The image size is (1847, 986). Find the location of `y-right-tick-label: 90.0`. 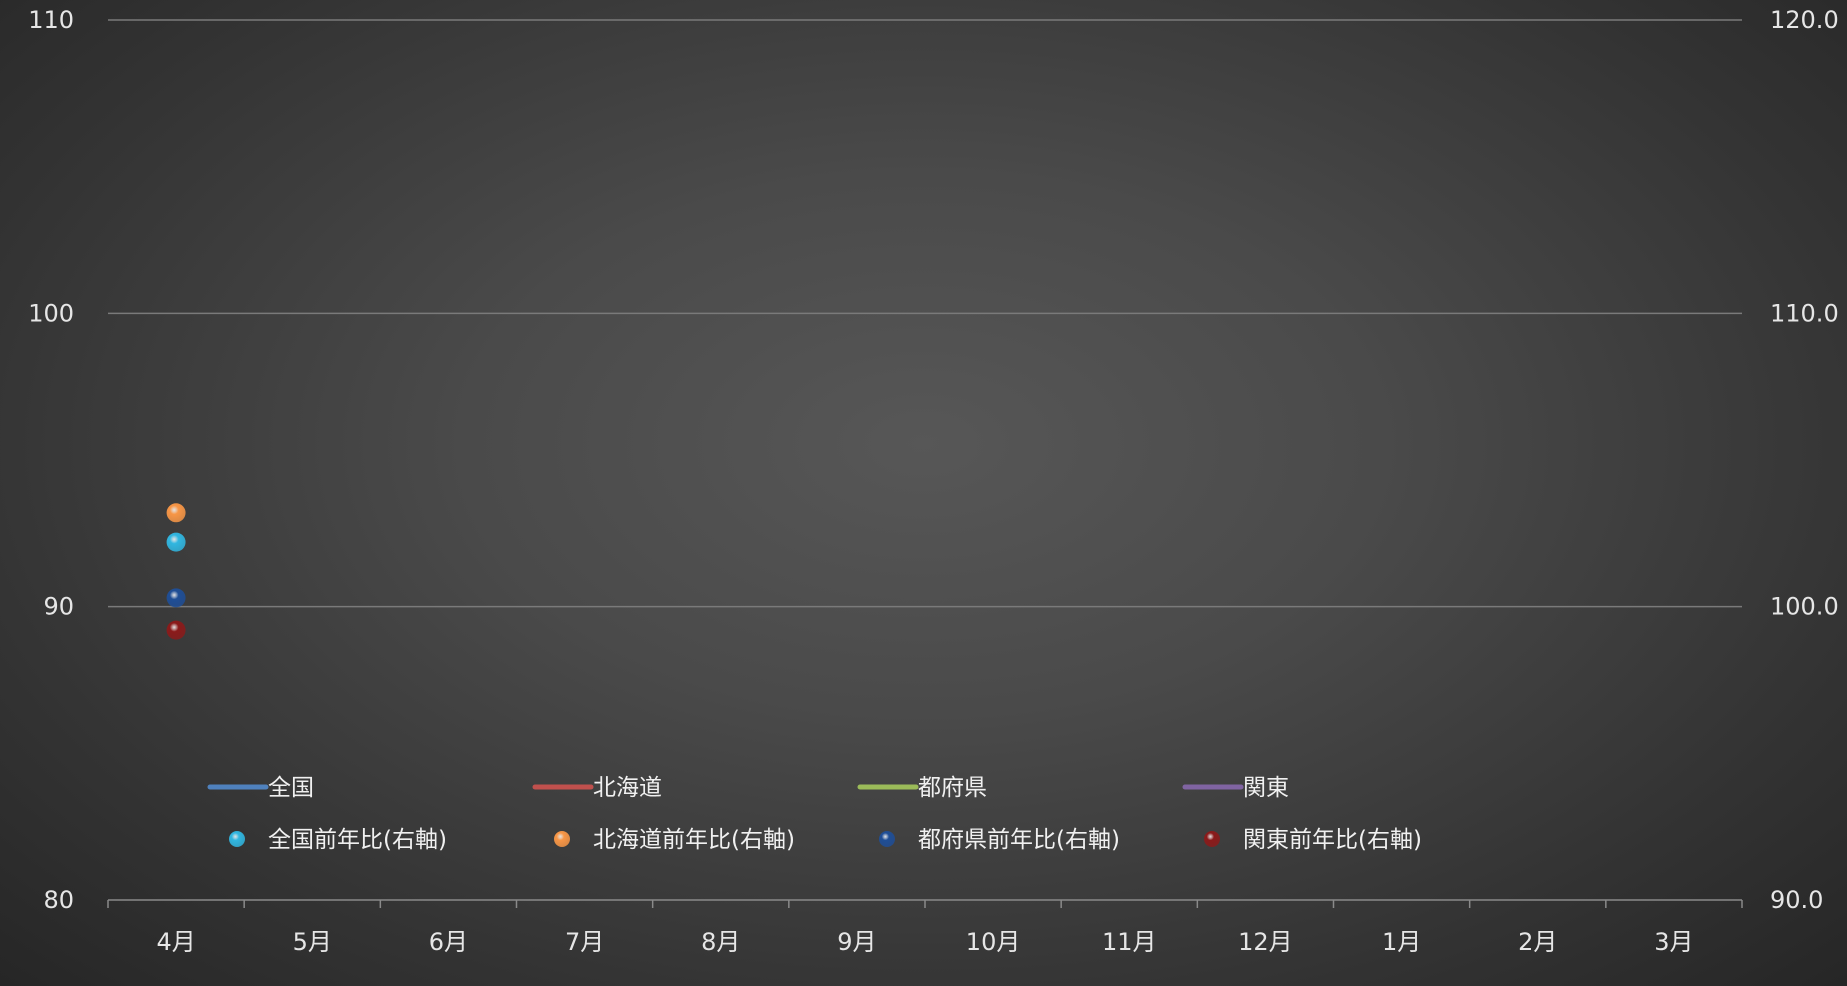

y-right-tick-label: 90.0 is located at coordinates (1796, 900).